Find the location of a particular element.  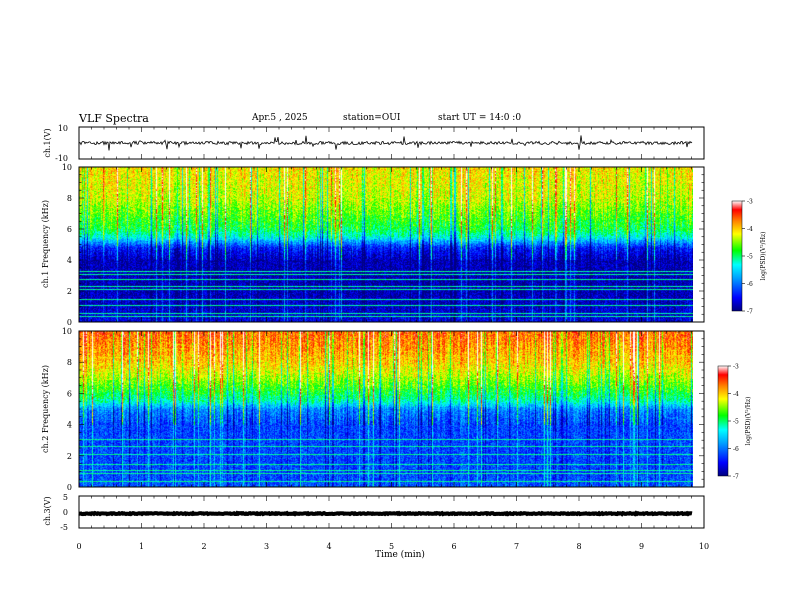

figure-title: VLF Spectra is located at coordinates (114, 118).